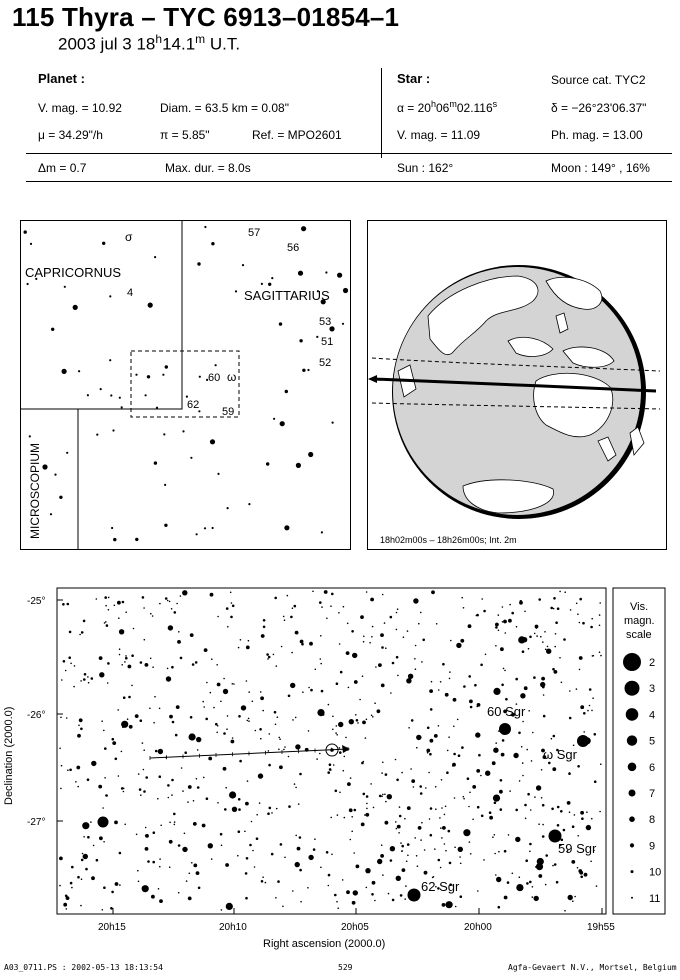 The height and width of the screenshot is (980, 680). I want to click on sagittarius-label: SAGITTARIUS, so click(287, 295).